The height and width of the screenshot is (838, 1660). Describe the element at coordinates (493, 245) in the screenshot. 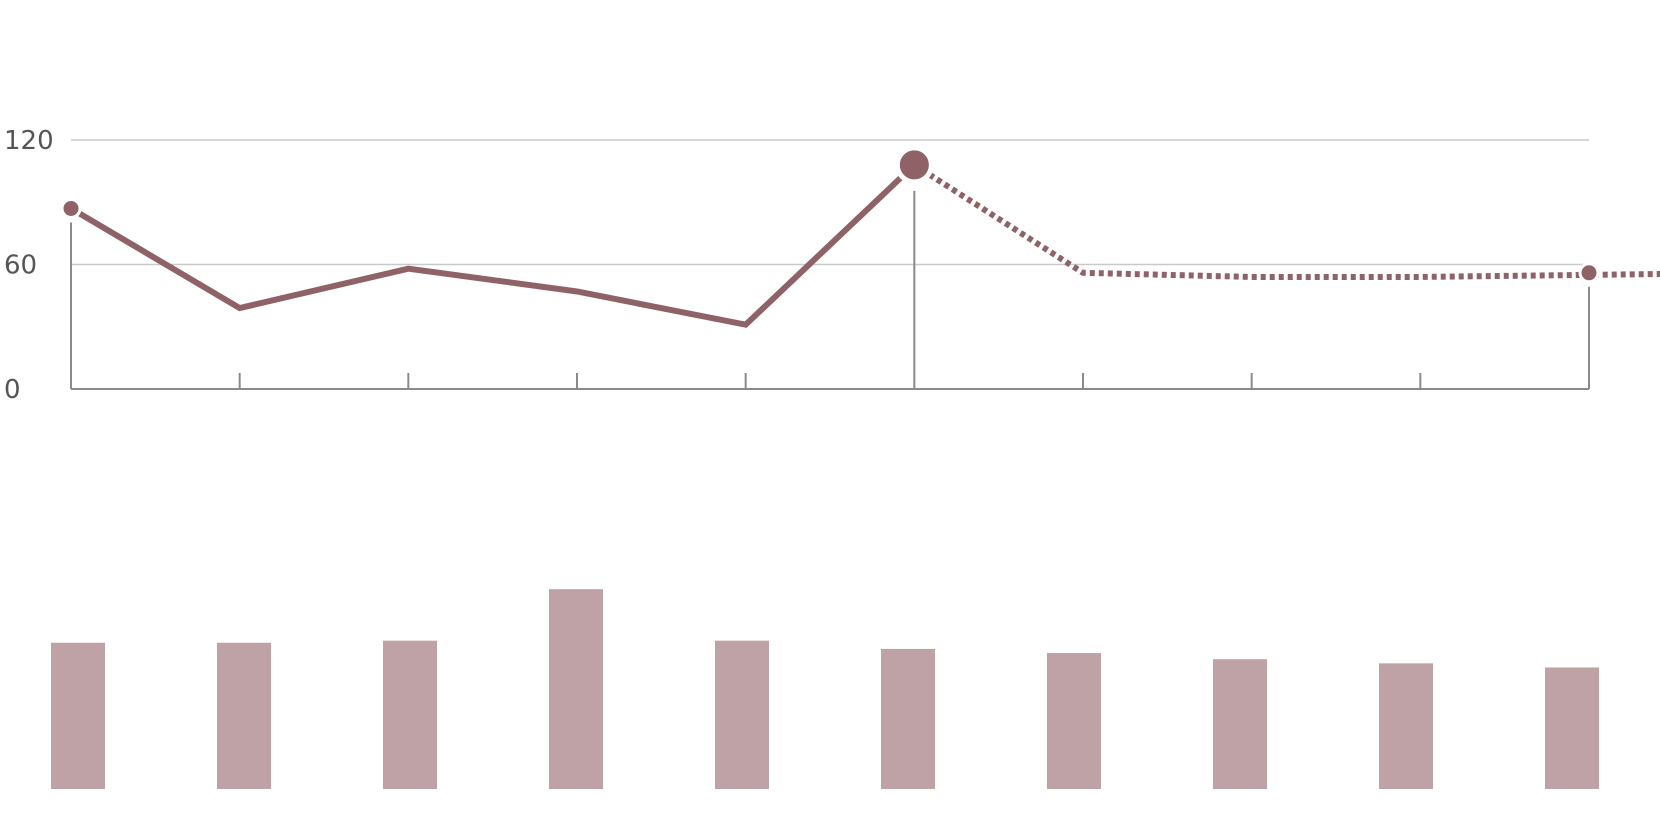

I see `series-line-actual` at that location.